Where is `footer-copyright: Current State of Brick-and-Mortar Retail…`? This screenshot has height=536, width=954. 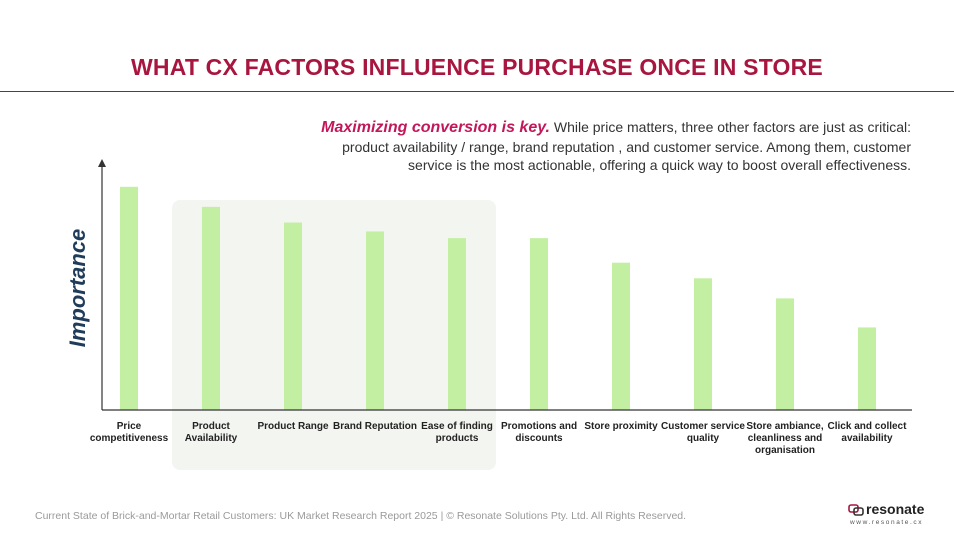
footer-copyright: Current State of Brick-and-Mortar Retail… is located at coordinates (361, 516).